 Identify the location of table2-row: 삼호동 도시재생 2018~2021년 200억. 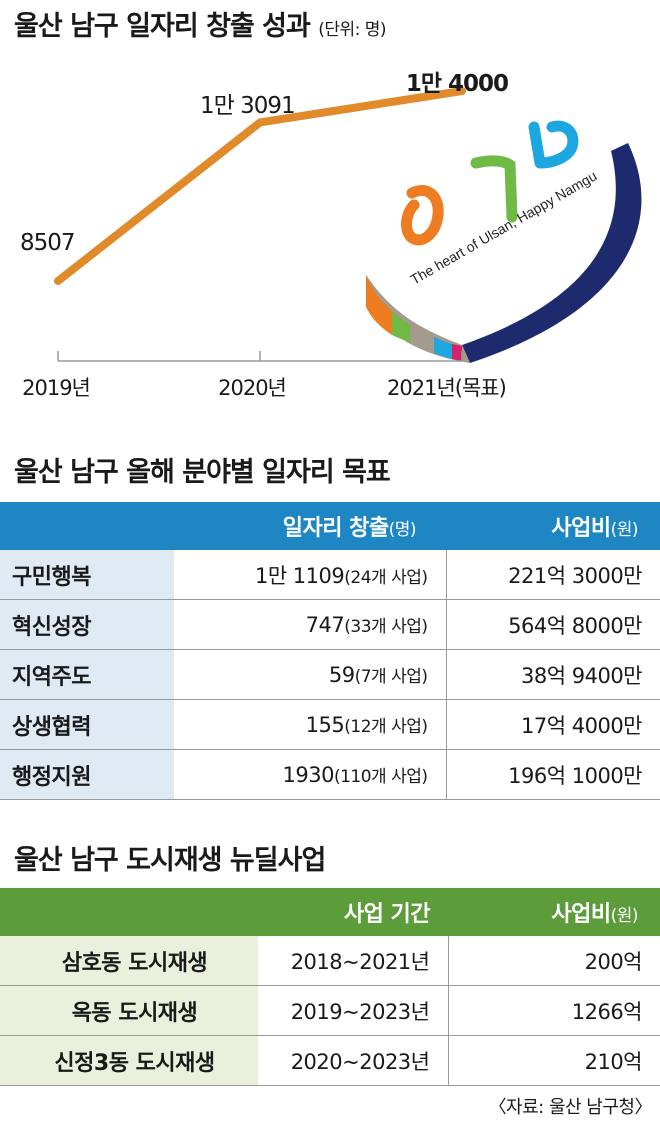
(330, 961).